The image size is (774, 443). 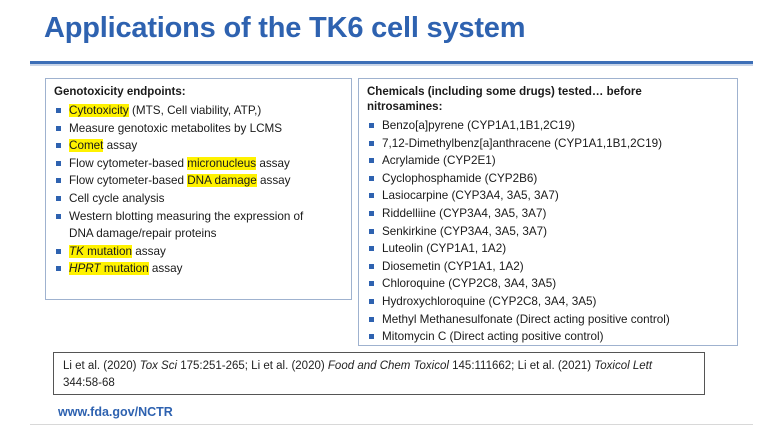 I want to click on title-divider-shadow, so click(x=391, y=65).